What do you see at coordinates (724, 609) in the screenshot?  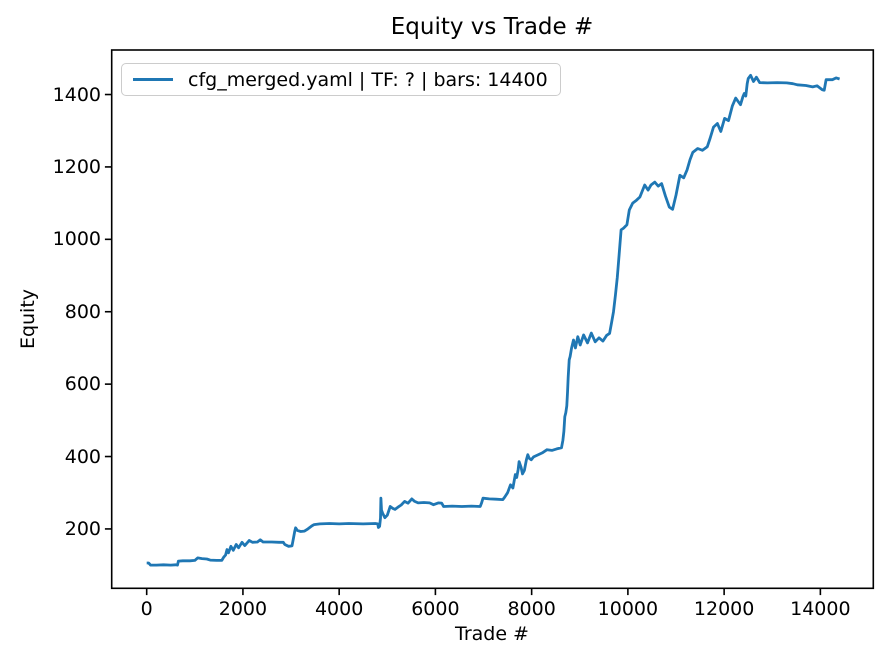 I see `x-tick-label: 12000` at bounding box center [724, 609].